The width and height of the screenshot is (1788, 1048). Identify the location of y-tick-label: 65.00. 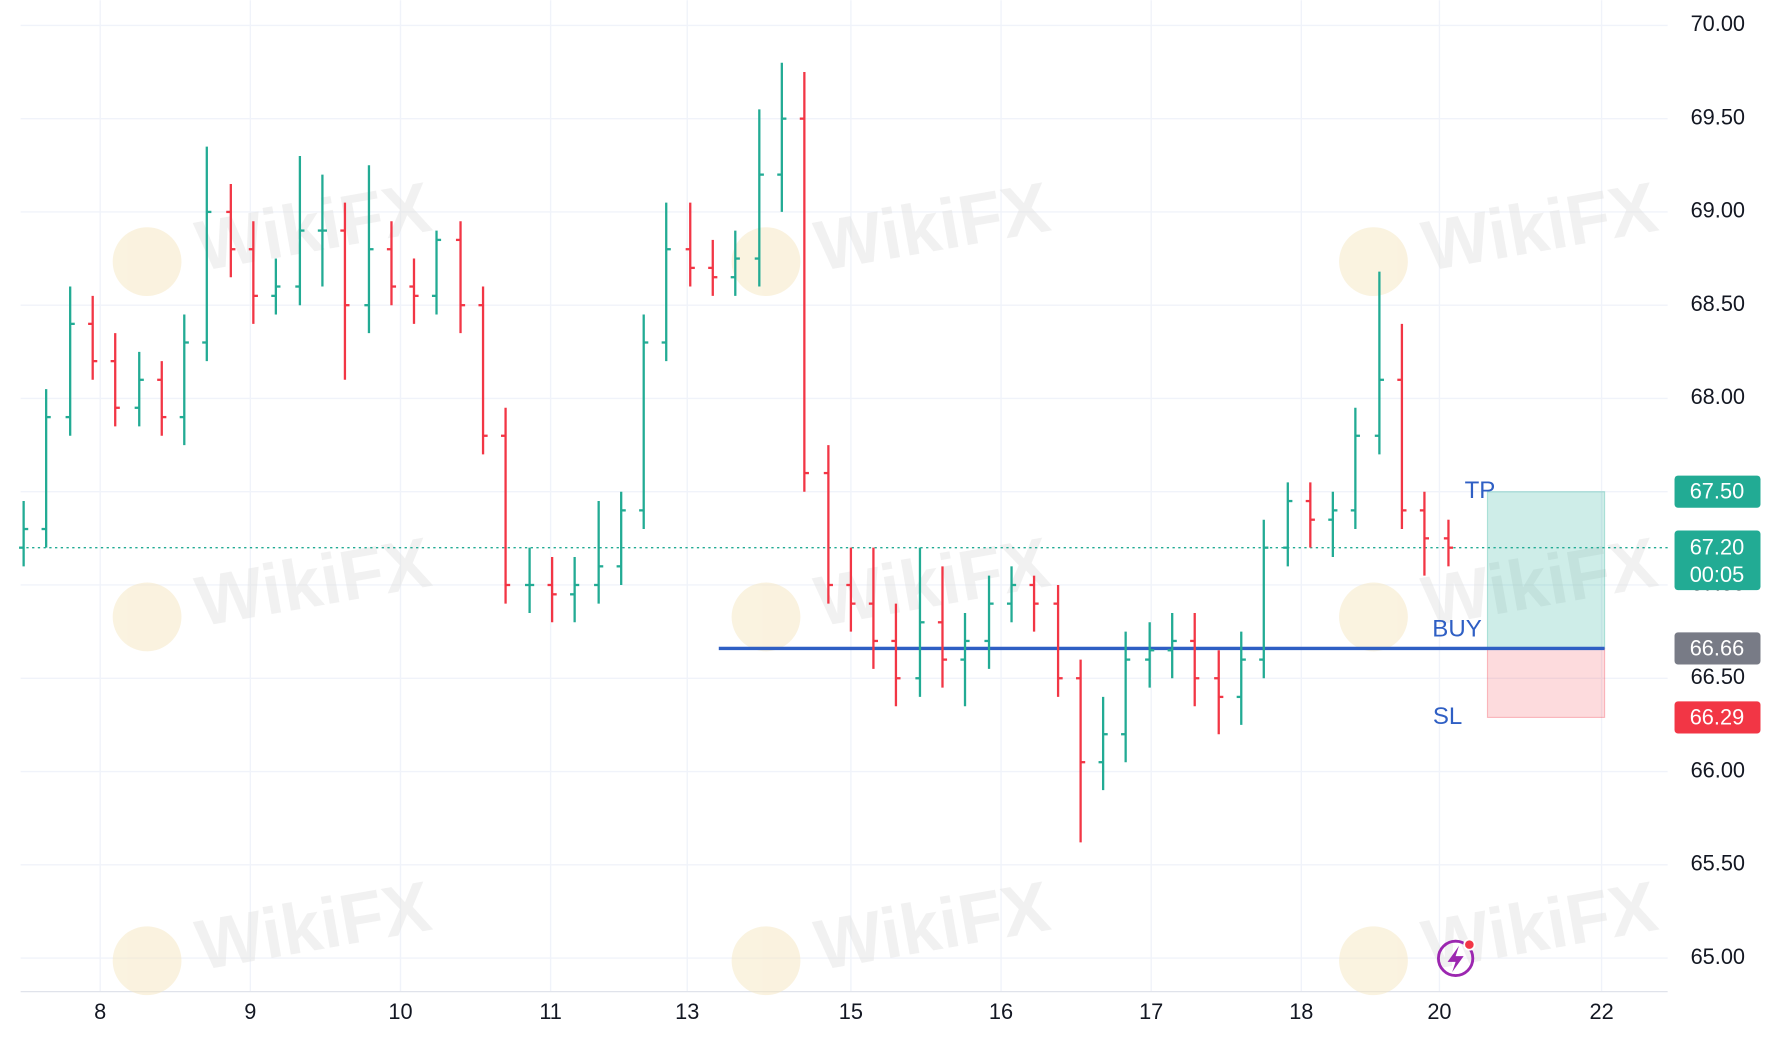
(1718, 956).